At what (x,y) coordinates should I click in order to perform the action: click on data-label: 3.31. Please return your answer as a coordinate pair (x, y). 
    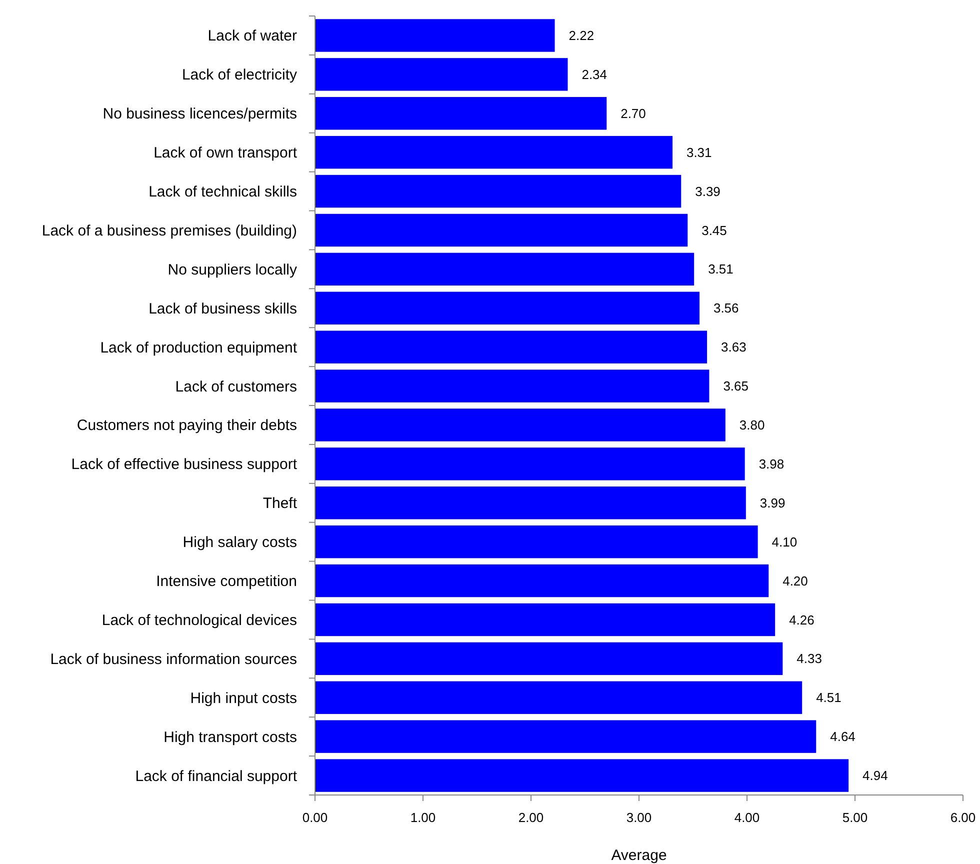
    Looking at the image, I should click on (699, 152).